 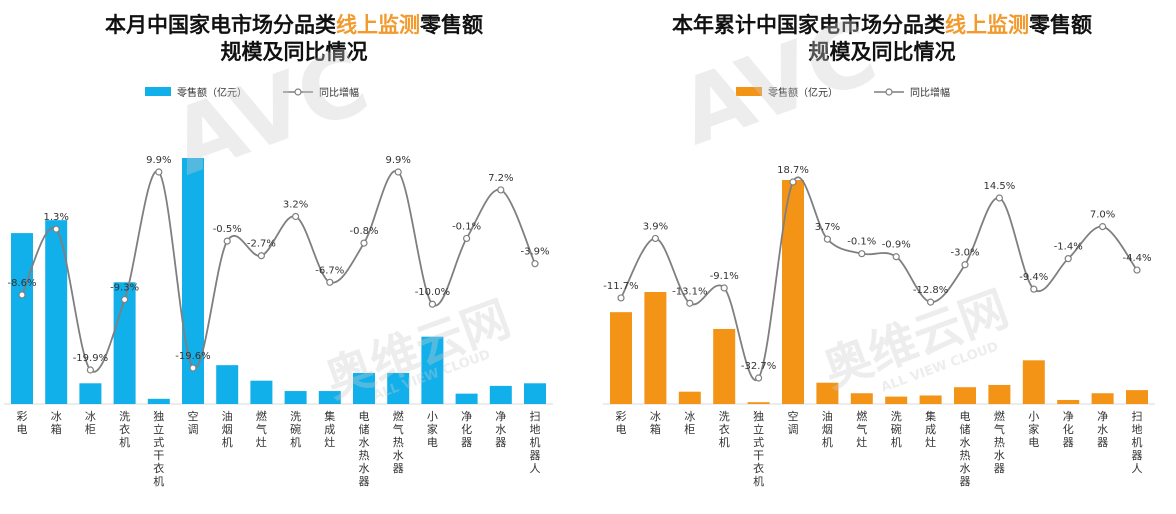 I want to click on growth-label: -9.3%, so click(x=124, y=288).